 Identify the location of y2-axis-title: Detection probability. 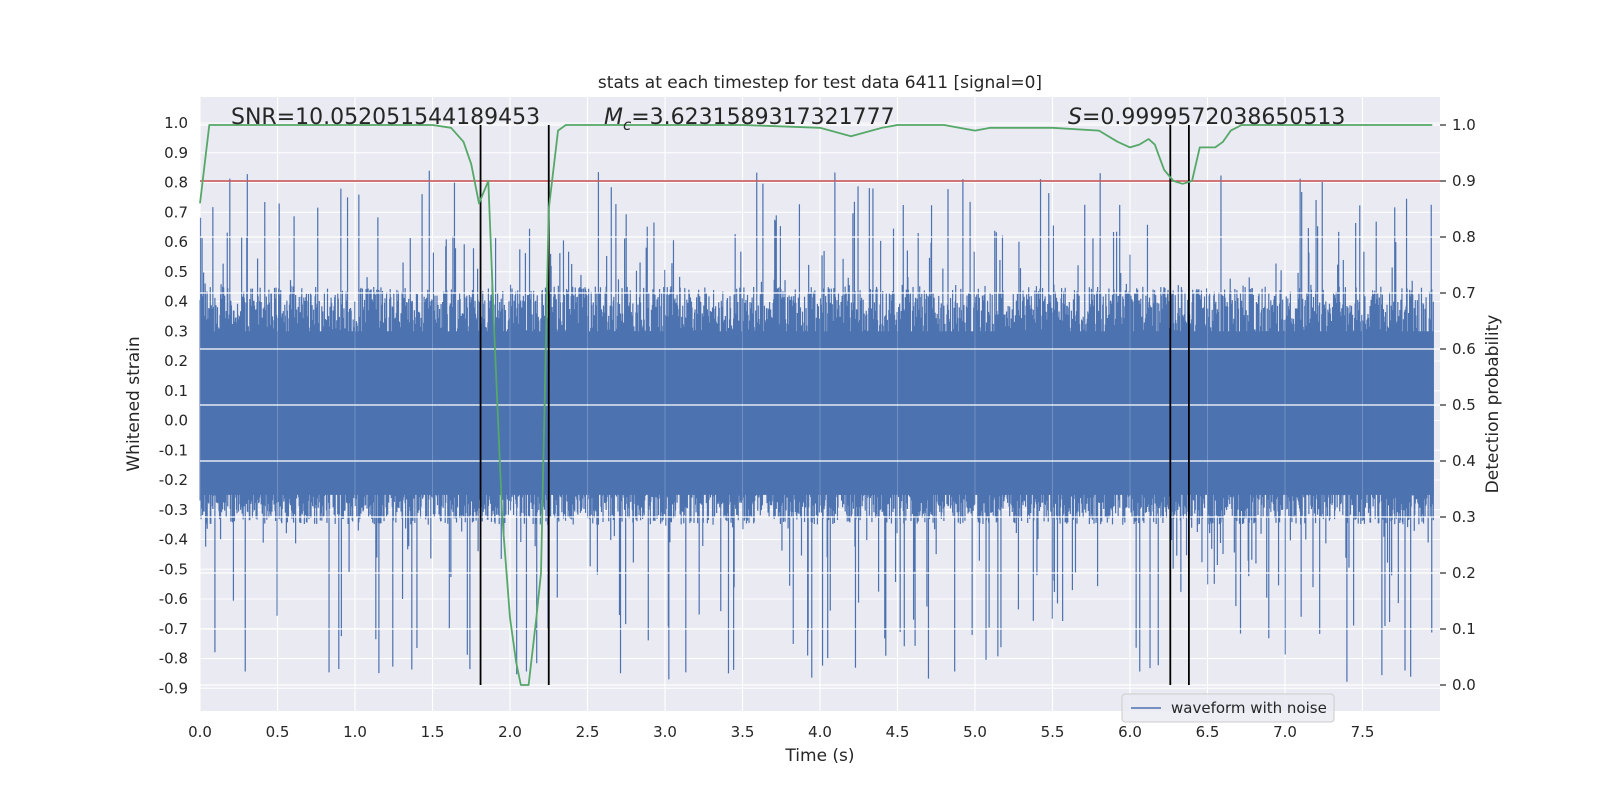
(1493, 404).